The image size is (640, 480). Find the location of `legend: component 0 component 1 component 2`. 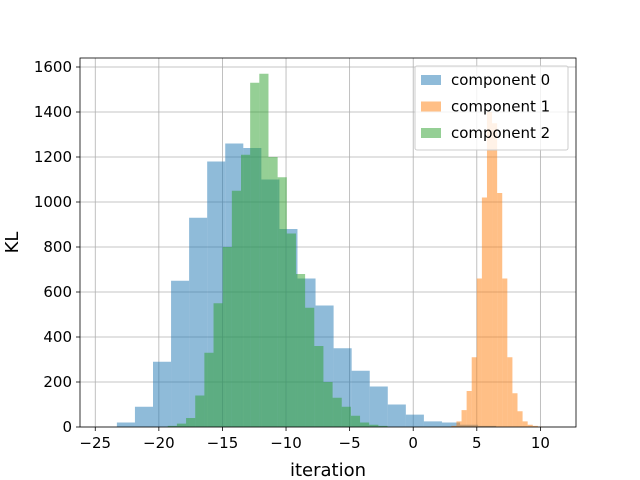

legend: component 0 component 1 component 2 is located at coordinates (491, 108).